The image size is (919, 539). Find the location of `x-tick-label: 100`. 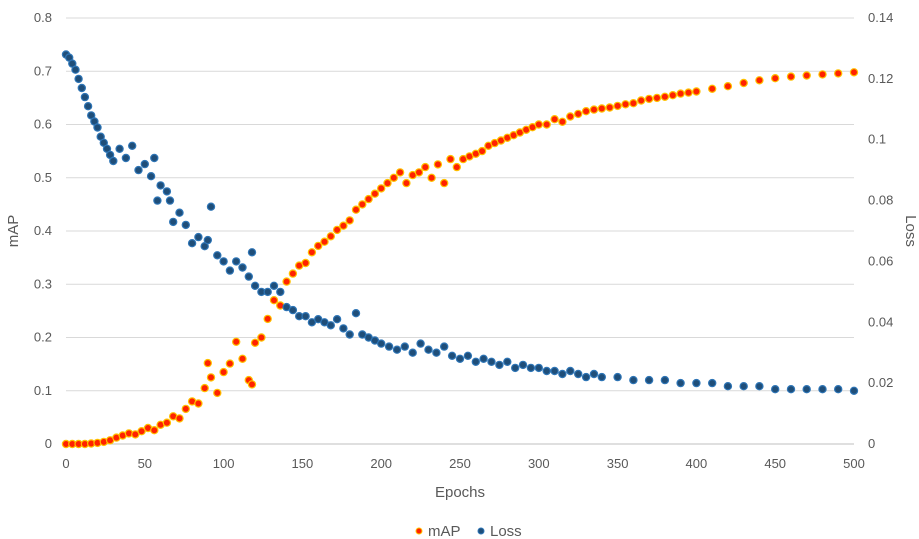

x-tick-label: 100 is located at coordinates (224, 463).